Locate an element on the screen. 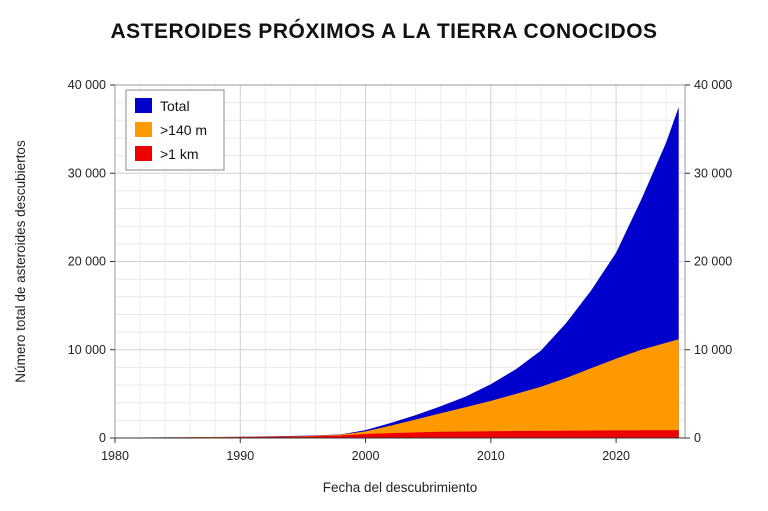 Image resolution: width=768 pixels, height=511 pixels. x-tick-label: 2020 is located at coordinates (616, 456).